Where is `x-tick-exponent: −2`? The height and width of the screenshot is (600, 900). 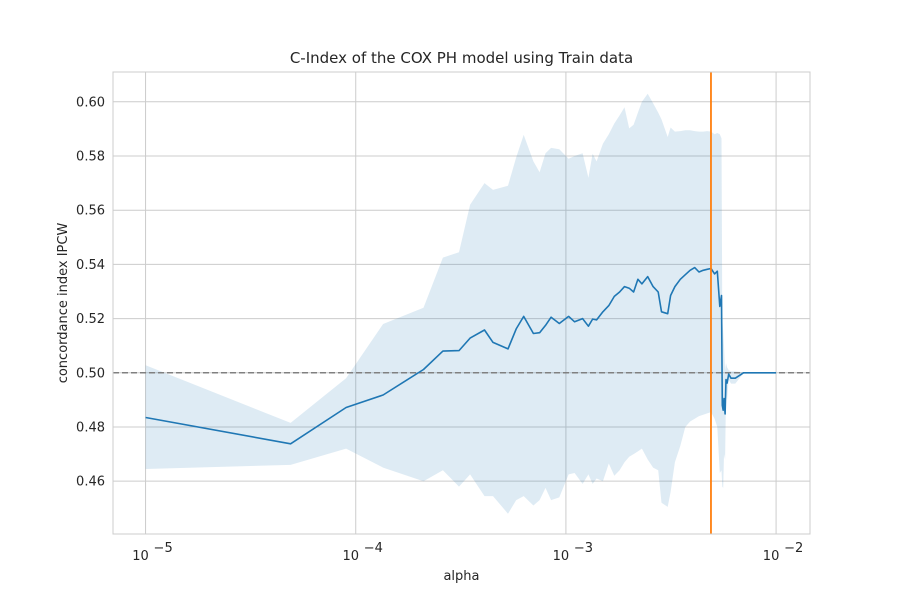 x-tick-exponent: −2 is located at coordinates (793, 548).